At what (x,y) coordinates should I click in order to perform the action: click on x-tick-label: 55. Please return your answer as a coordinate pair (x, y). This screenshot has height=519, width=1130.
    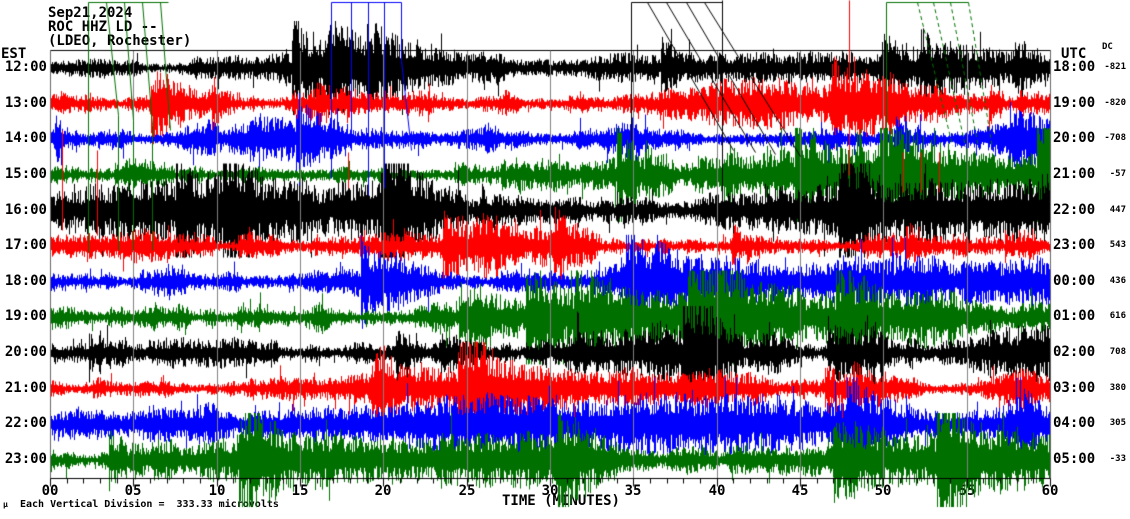
    Looking at the image, I should click on (967, 491).